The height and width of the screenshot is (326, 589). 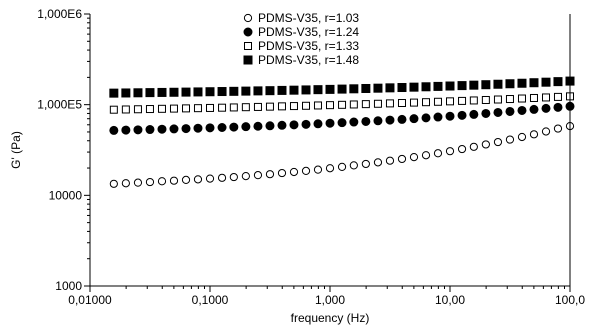 I want to click on x-tick-label: 100,0, so click(x=570, y=300).